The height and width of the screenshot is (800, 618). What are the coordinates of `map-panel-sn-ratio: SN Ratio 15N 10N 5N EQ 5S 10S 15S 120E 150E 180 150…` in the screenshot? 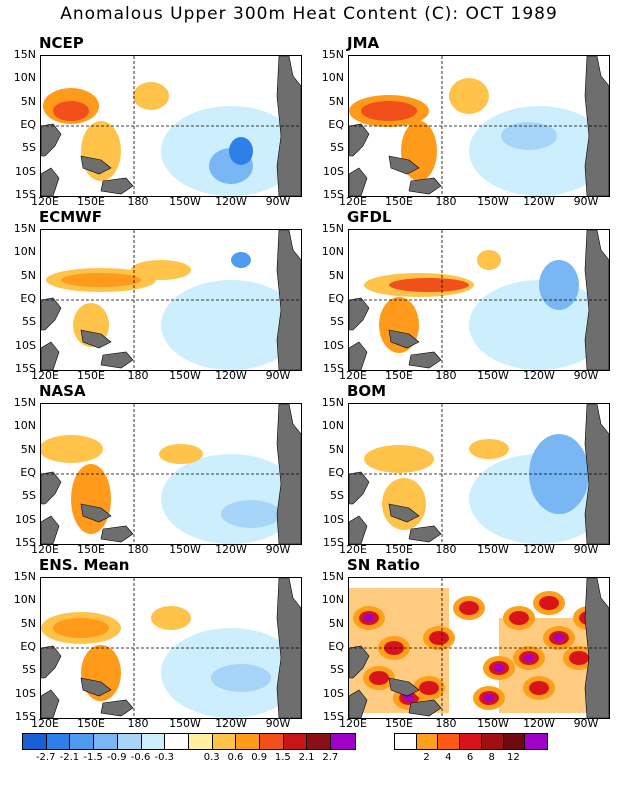 It's located at (462, 653).